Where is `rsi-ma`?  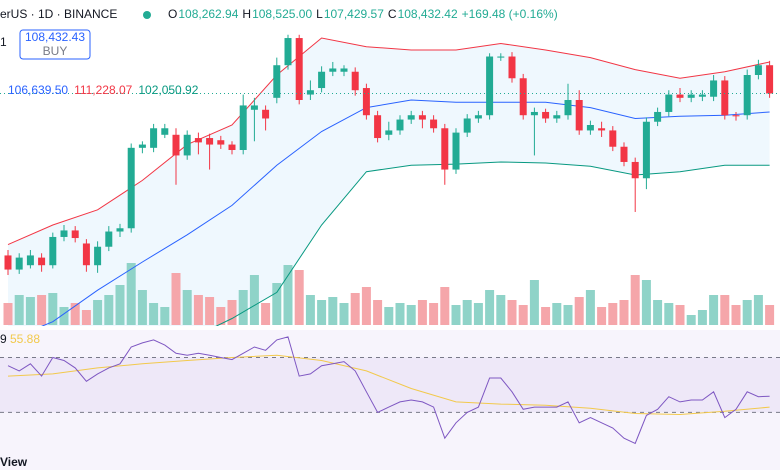 rsi-ma is located at coordinates (388, 385).